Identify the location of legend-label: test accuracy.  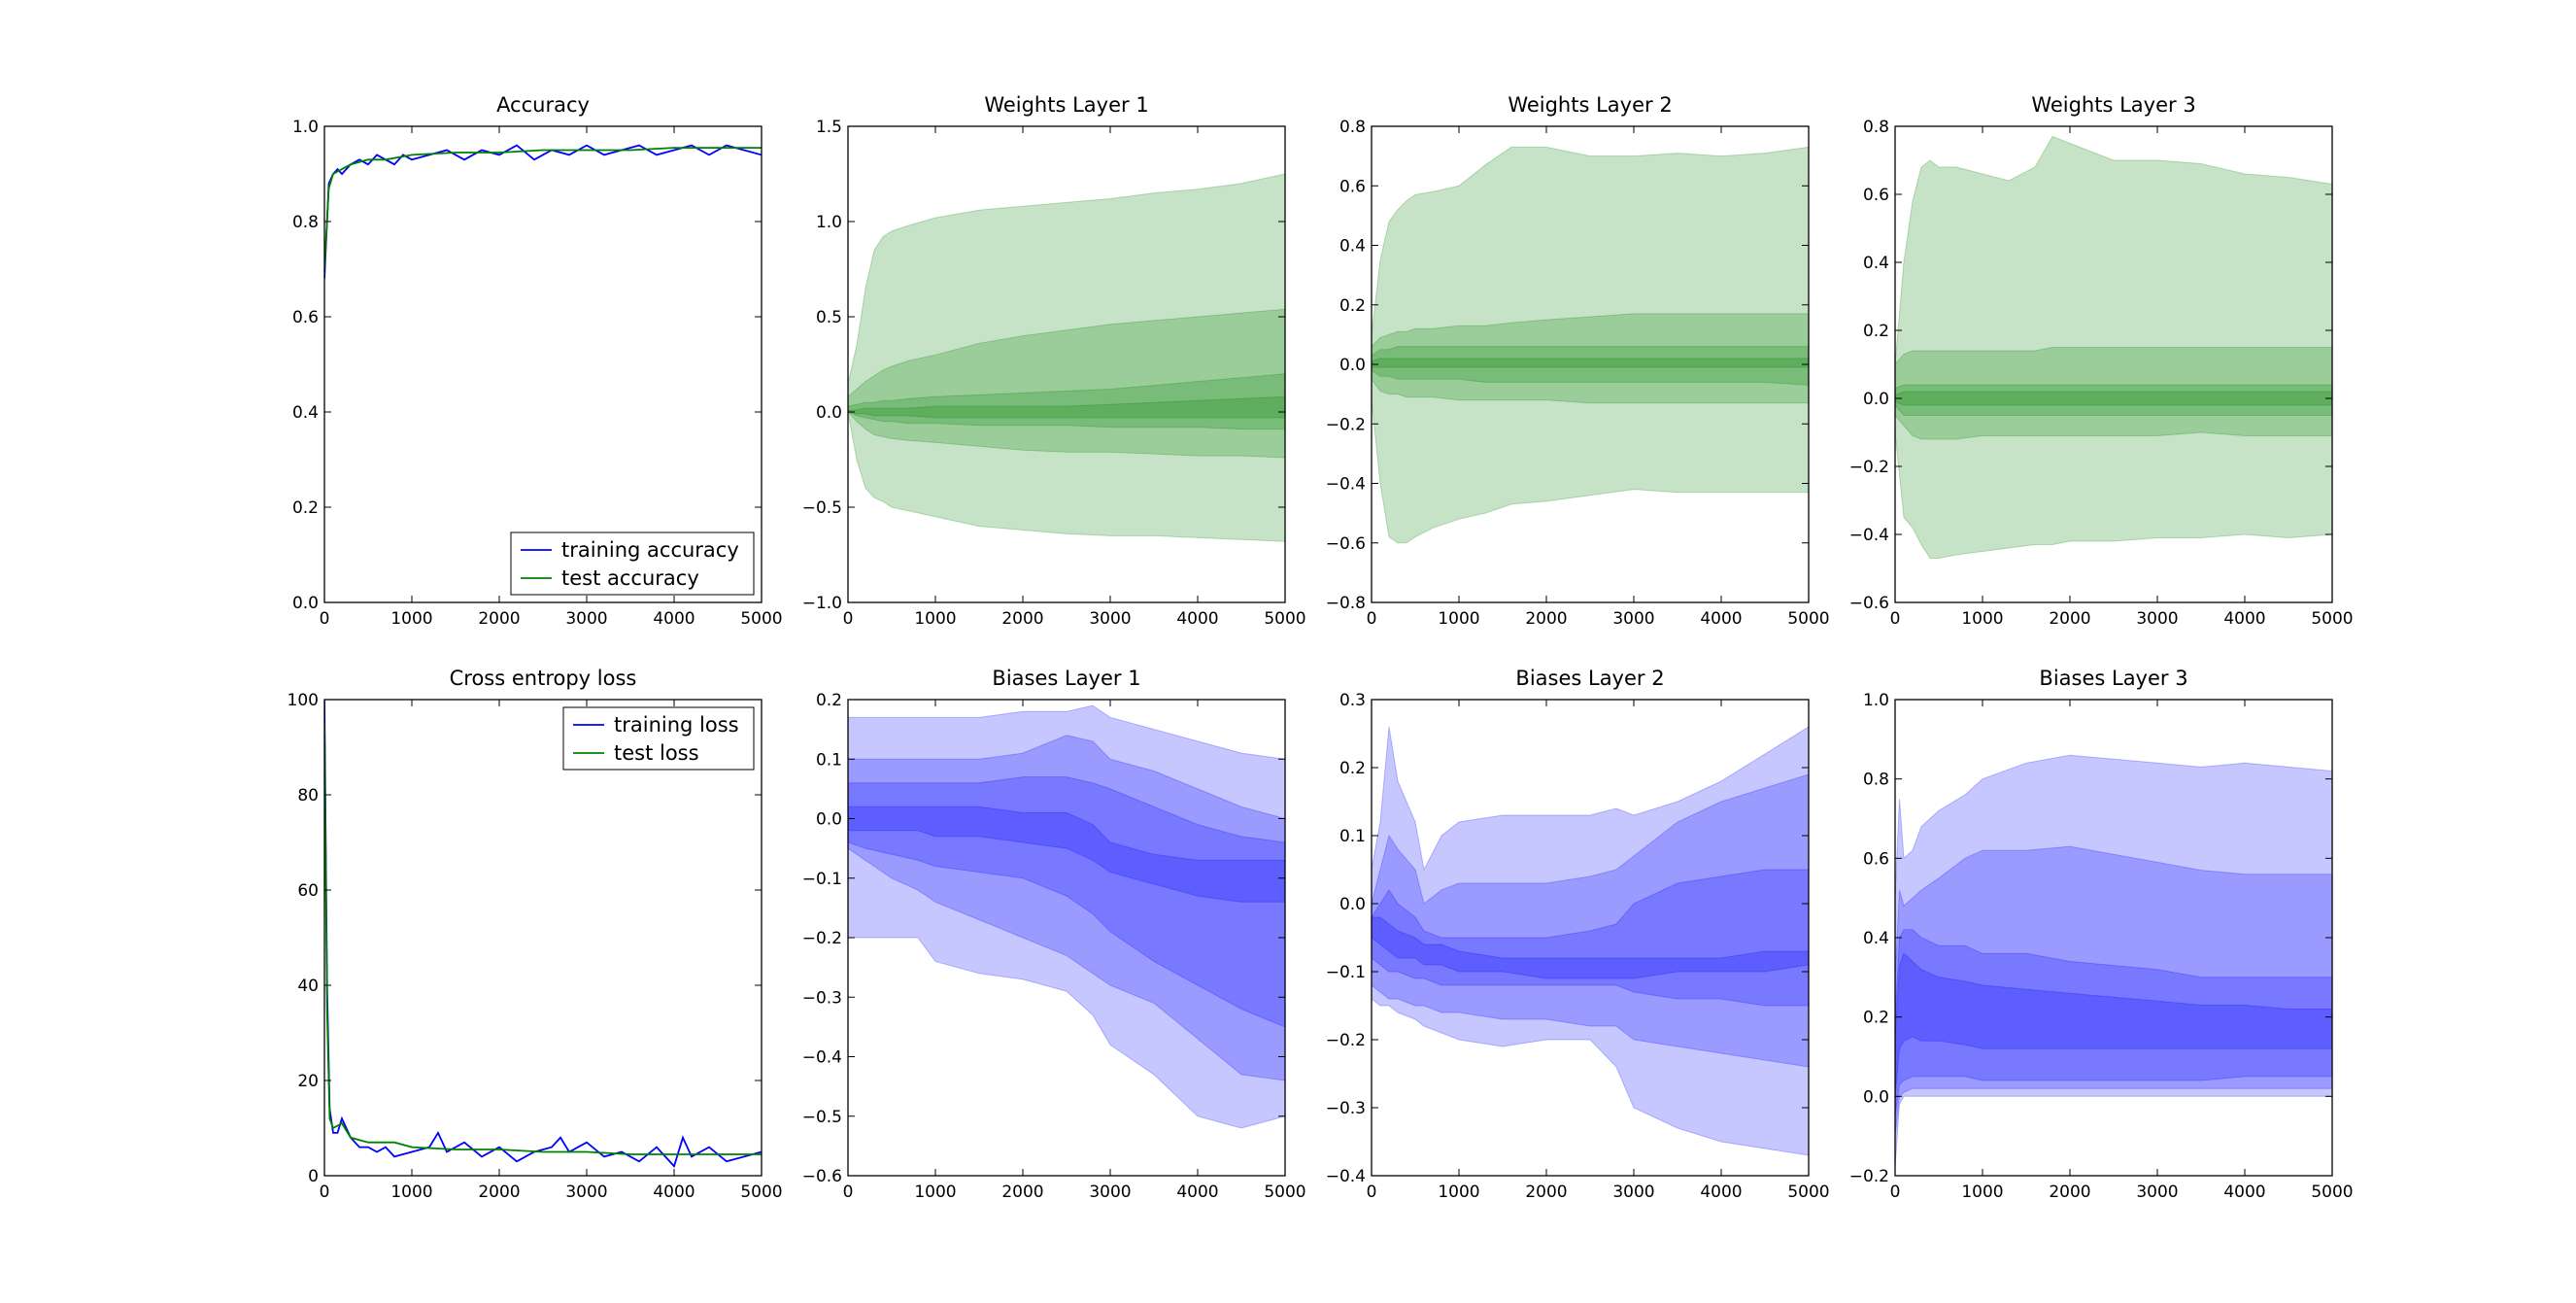
(630, 578).